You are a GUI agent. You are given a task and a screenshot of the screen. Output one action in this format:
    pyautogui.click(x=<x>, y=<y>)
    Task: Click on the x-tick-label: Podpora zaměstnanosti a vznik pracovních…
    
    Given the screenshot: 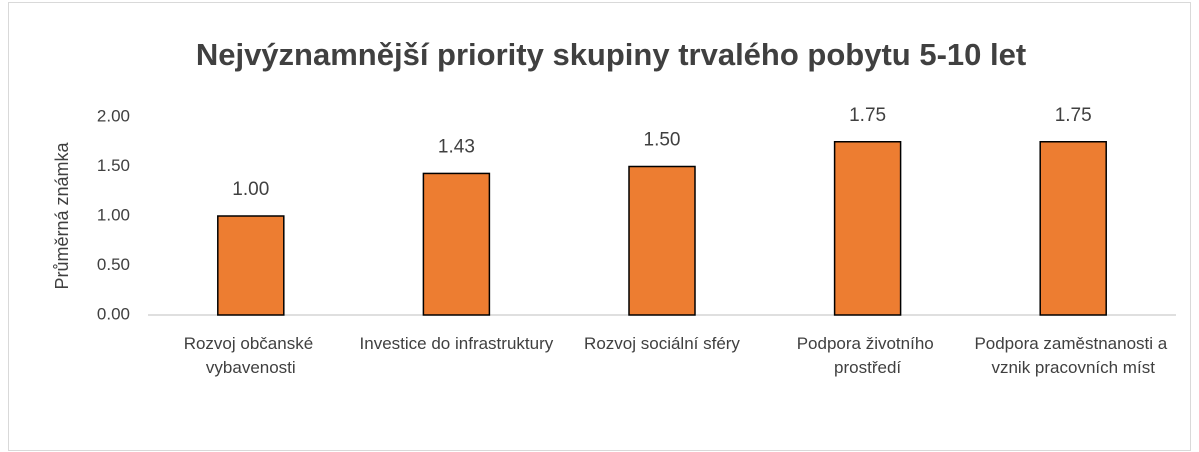 What is the action you would take?
    pyautogui.click(x=1073, y=355)
    